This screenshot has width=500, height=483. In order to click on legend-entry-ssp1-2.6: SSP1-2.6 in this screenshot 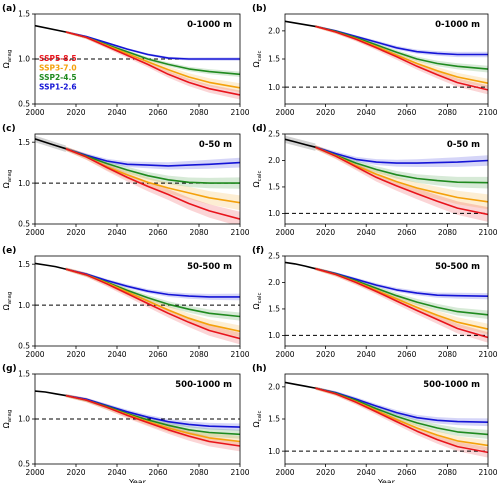, I will do `click(58, 87)`.